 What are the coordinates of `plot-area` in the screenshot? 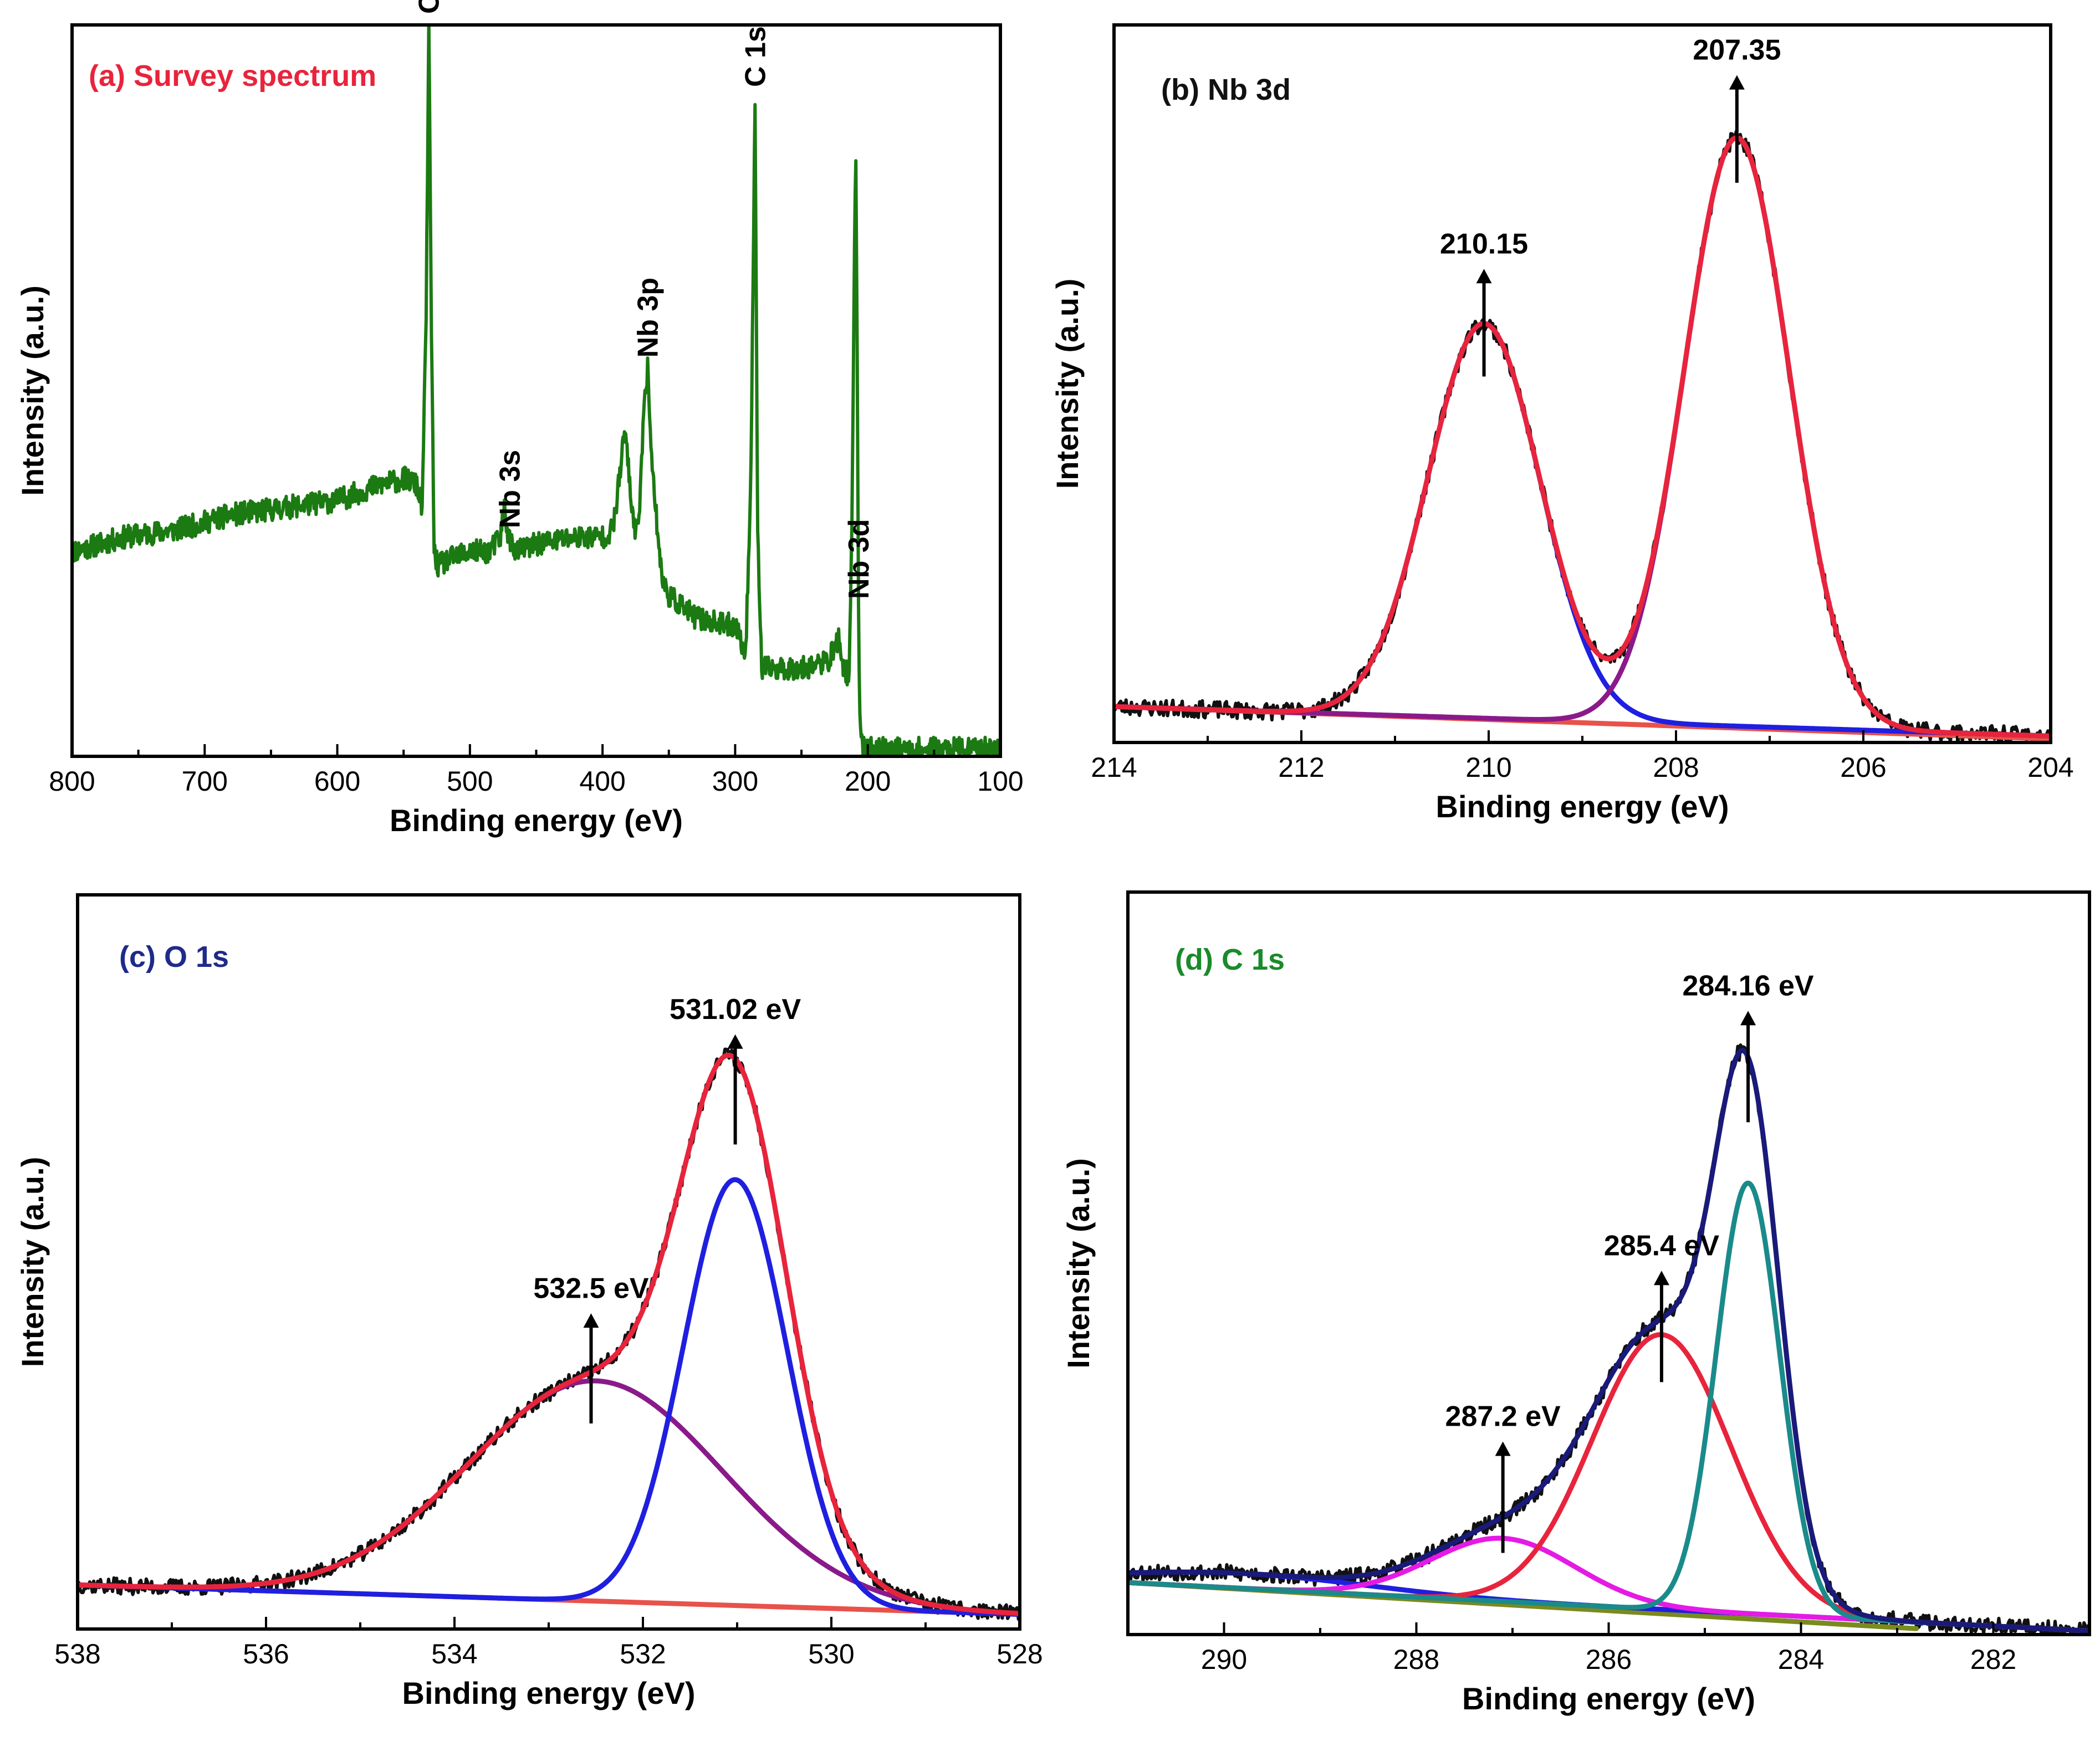 It's located at (549, 1334).